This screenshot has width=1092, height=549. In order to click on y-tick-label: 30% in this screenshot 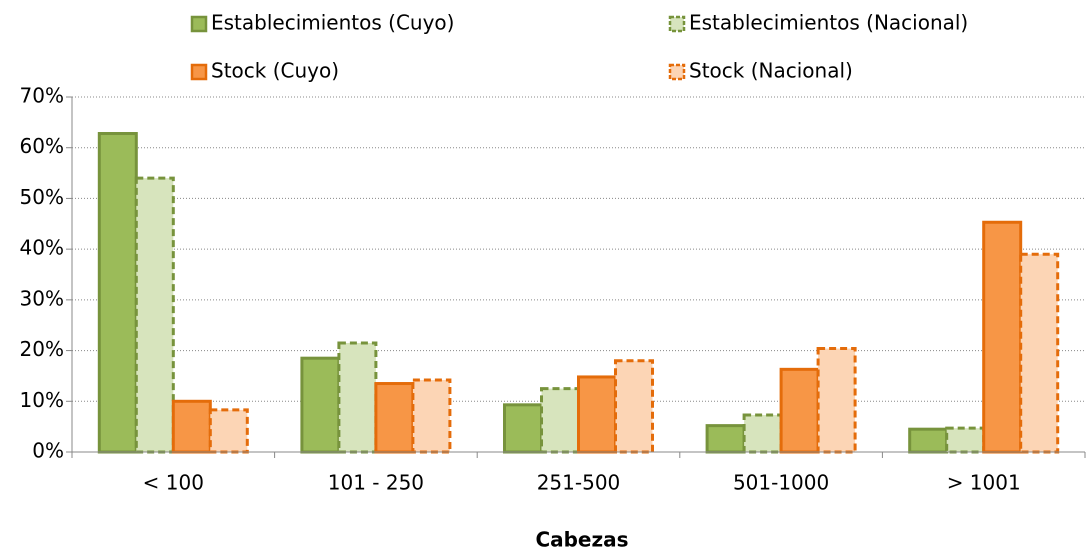, I will do `click(42, 298)`.